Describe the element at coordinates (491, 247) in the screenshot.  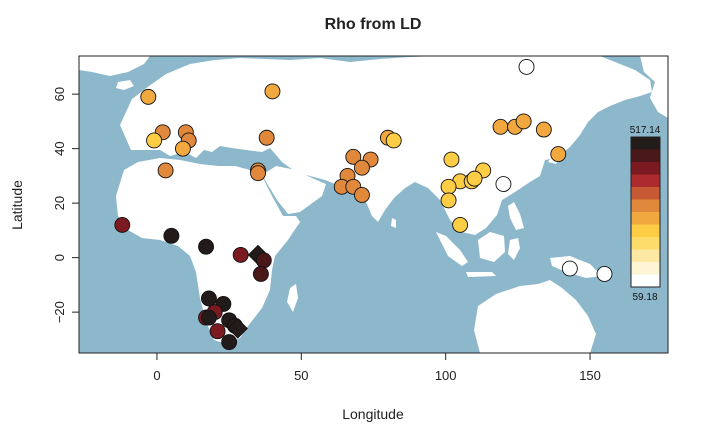
I see `land-borneo` at that location.